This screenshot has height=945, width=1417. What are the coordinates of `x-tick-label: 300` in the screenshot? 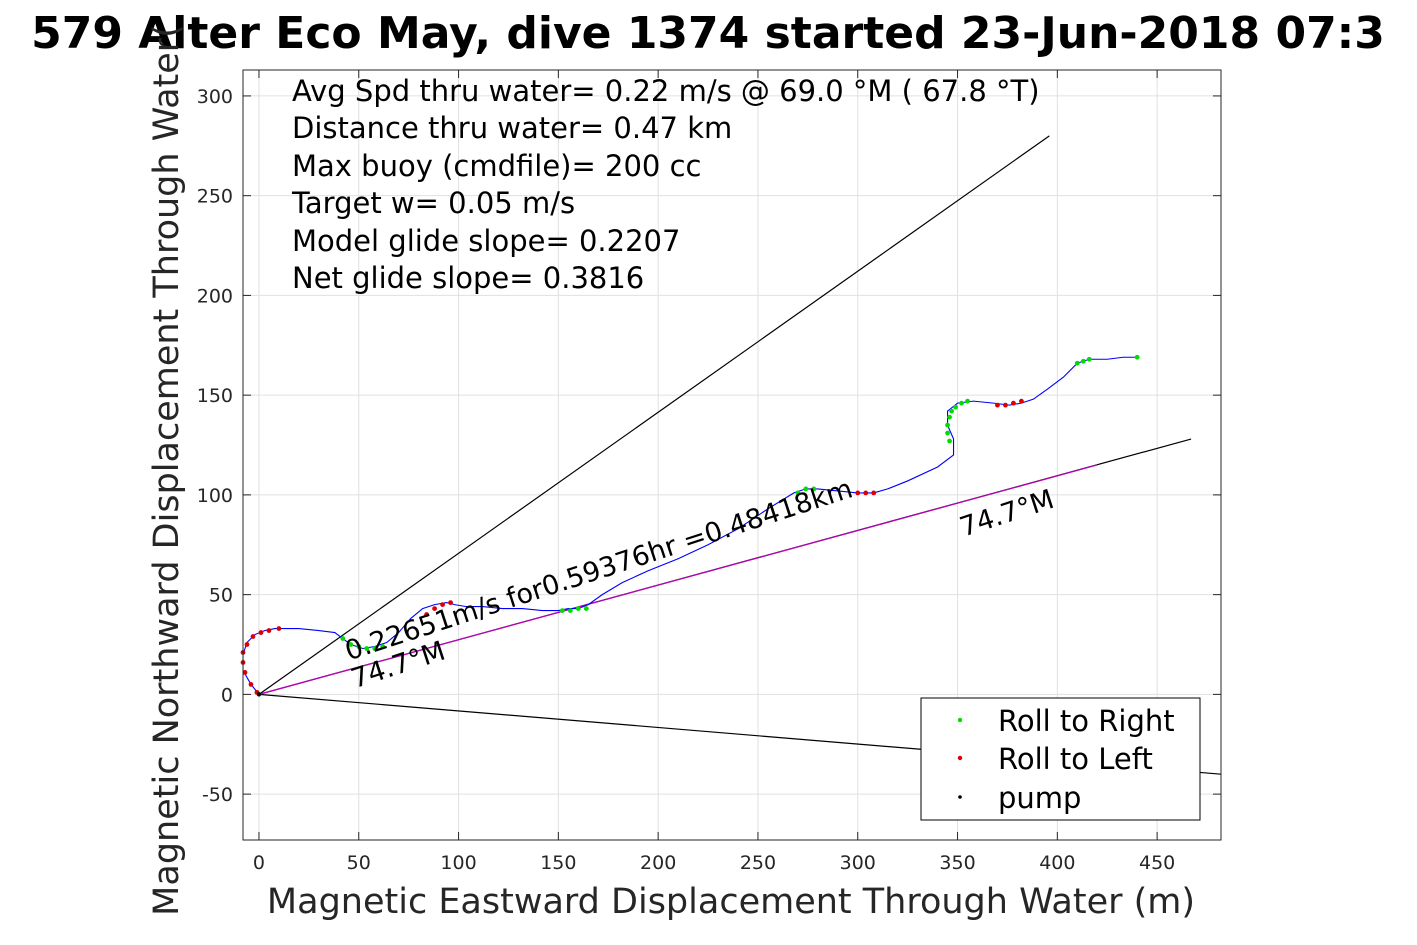 It's located at (858, 863).